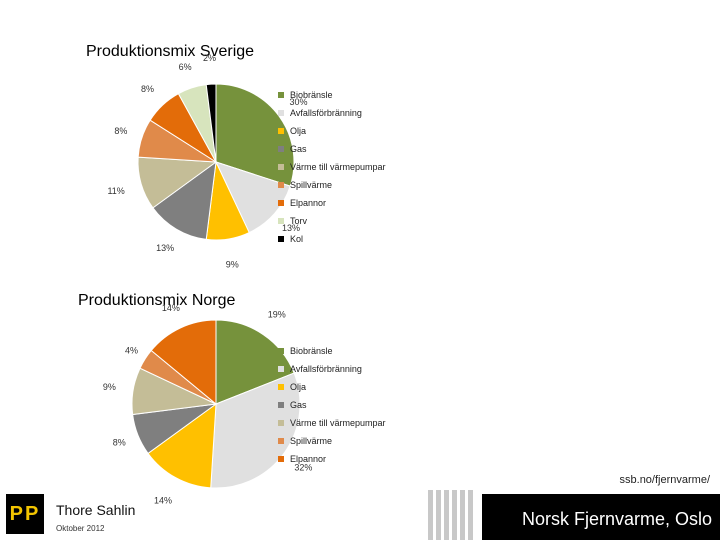 This screenshot has width=720, height=540. I want to click on pie-slice-1-biobr-nsle, so click(255, 362).